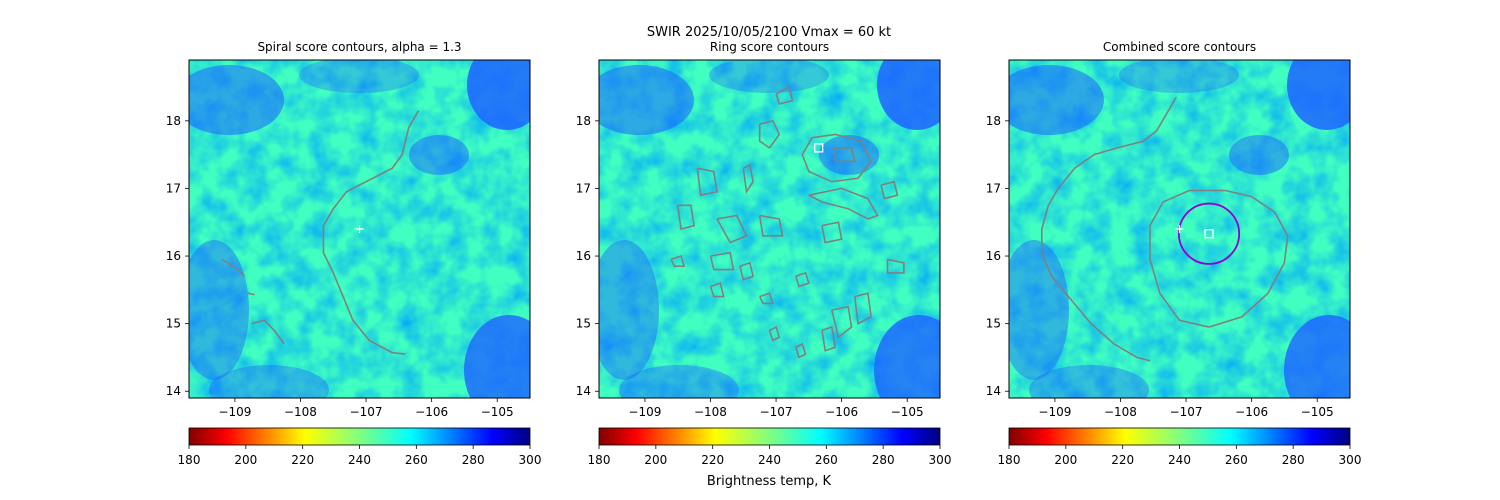 This screenshot has width=1500, height=500. Describe the element at coordinates (769, 32) in the screenshot. I see `figure-suptitle: SWIR 2025/10/05/2100 Vmax = 60 kt` at that location.